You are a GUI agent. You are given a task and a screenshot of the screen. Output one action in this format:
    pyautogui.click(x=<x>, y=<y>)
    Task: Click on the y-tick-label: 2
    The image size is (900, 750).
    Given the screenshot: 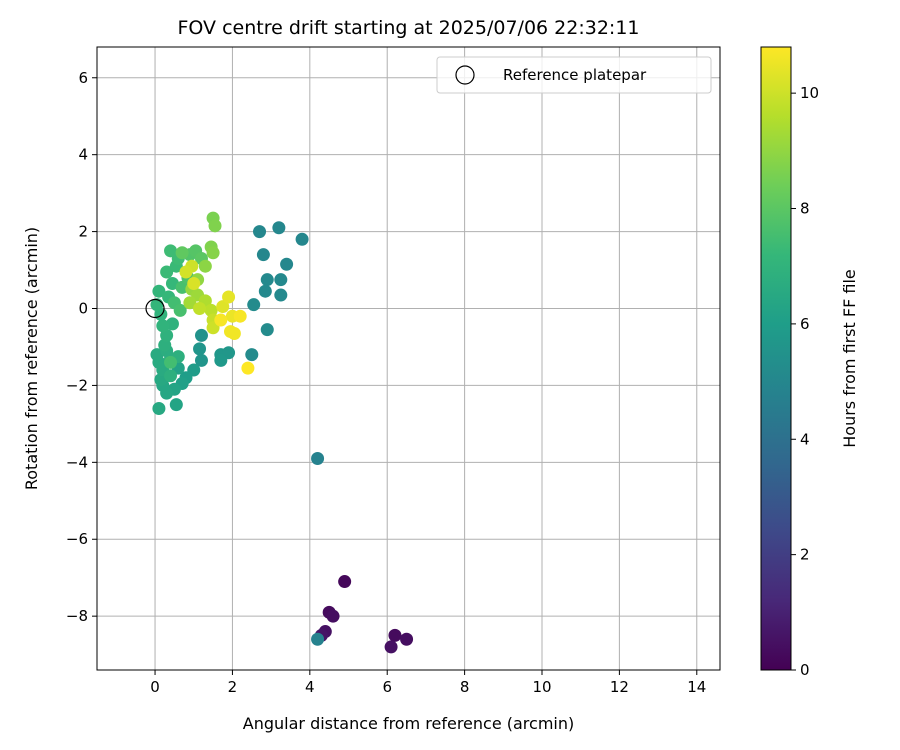 What is the action you would take?
    pyautogui.click(x=83, y=232)
    